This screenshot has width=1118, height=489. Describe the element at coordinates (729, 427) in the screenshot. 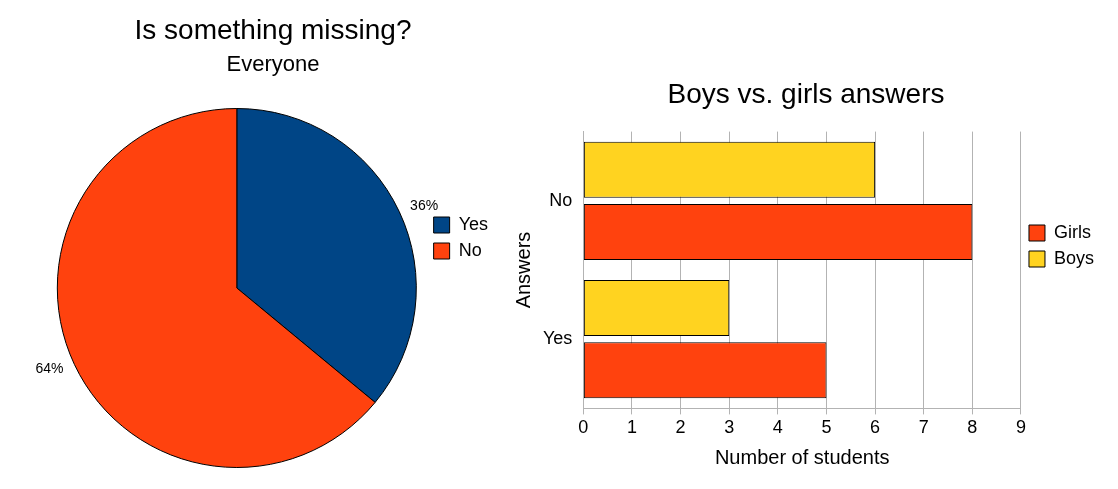

I see `x-tick-label: 3` at that location.